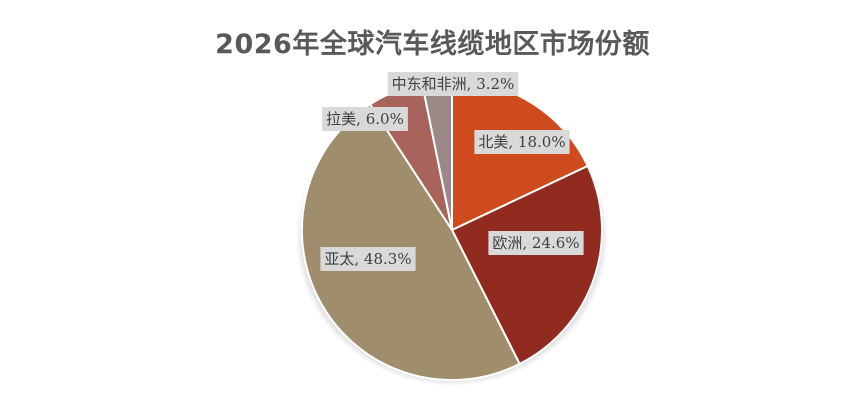 This screenshot has height=407, width=865. I want to click on data-label-1: 北美, 18.0%, so click(522, 142).